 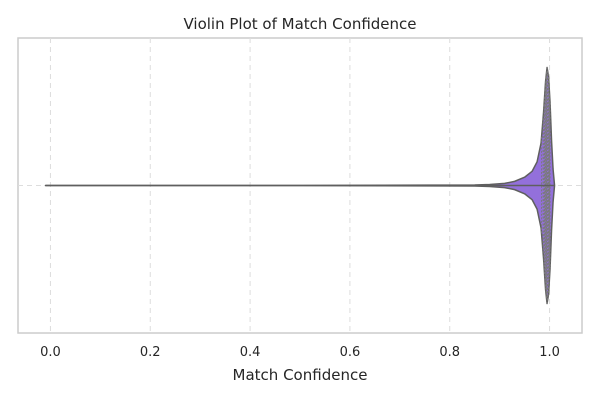 What do you see at coordinates (350, 352) in the screenshot?
I see `x-tick-label: 0.6` at bounding box center [350, 352].